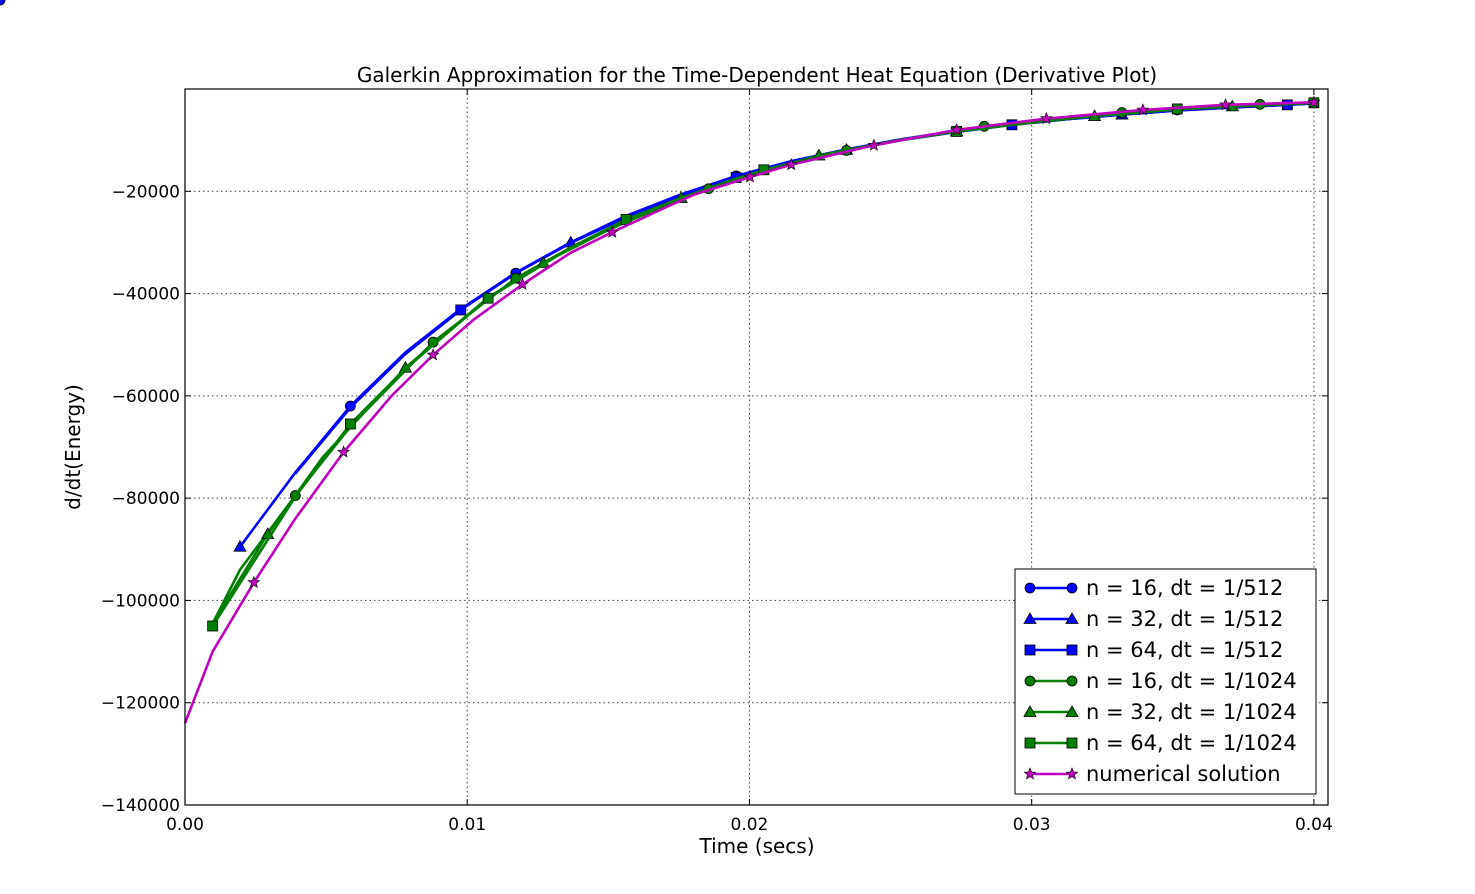 This screenshot has height=894, width=1475. Describe the element at coordinates (750, 825) in the screenshot. I see `x-tick-label: 0.02` at that location.